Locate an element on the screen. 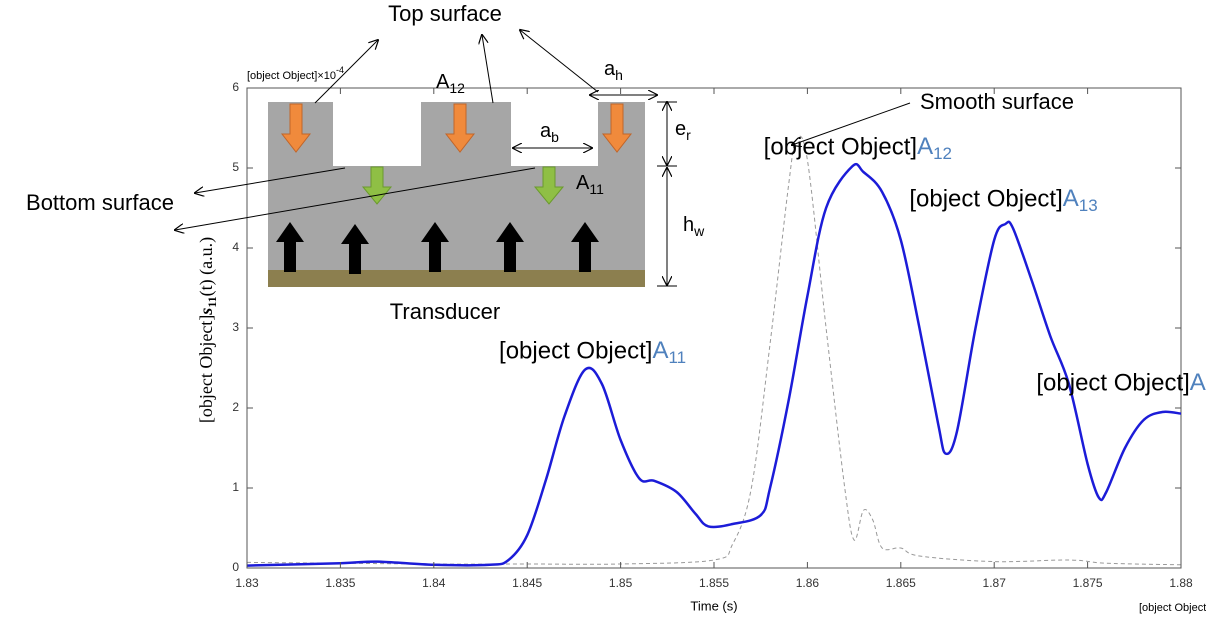 Image resolution: width=1206 pixels, height=624 pixels. y-tick-label: 1 is located at coordinates (235, 487).